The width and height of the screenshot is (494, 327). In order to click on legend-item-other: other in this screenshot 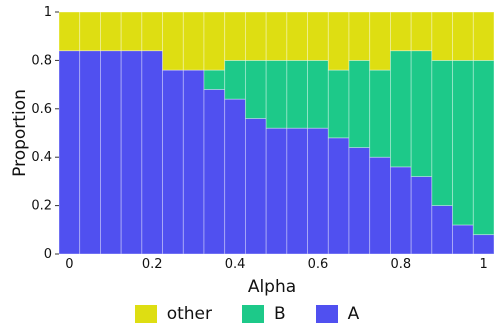, I will do `click(173, 314)`.